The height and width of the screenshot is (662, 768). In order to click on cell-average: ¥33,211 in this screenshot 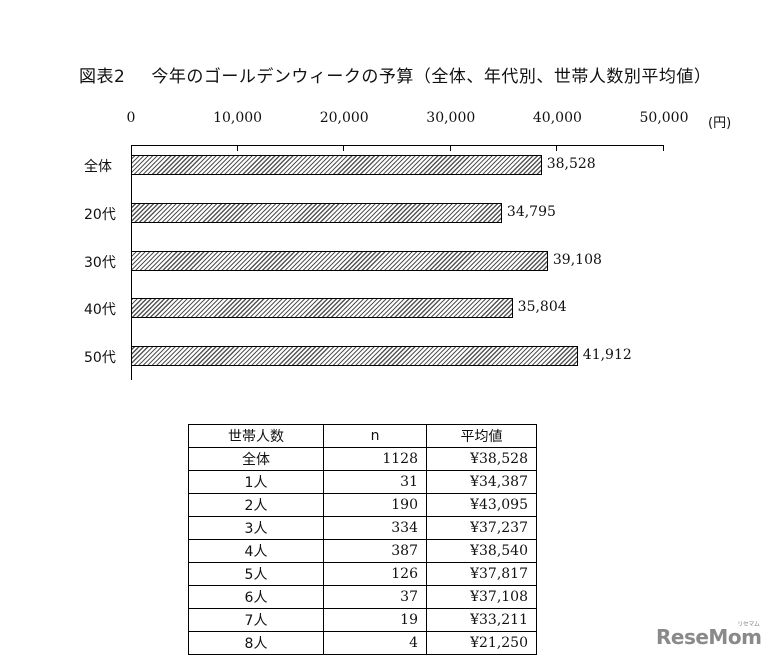, I will do `click(481, 620)`.